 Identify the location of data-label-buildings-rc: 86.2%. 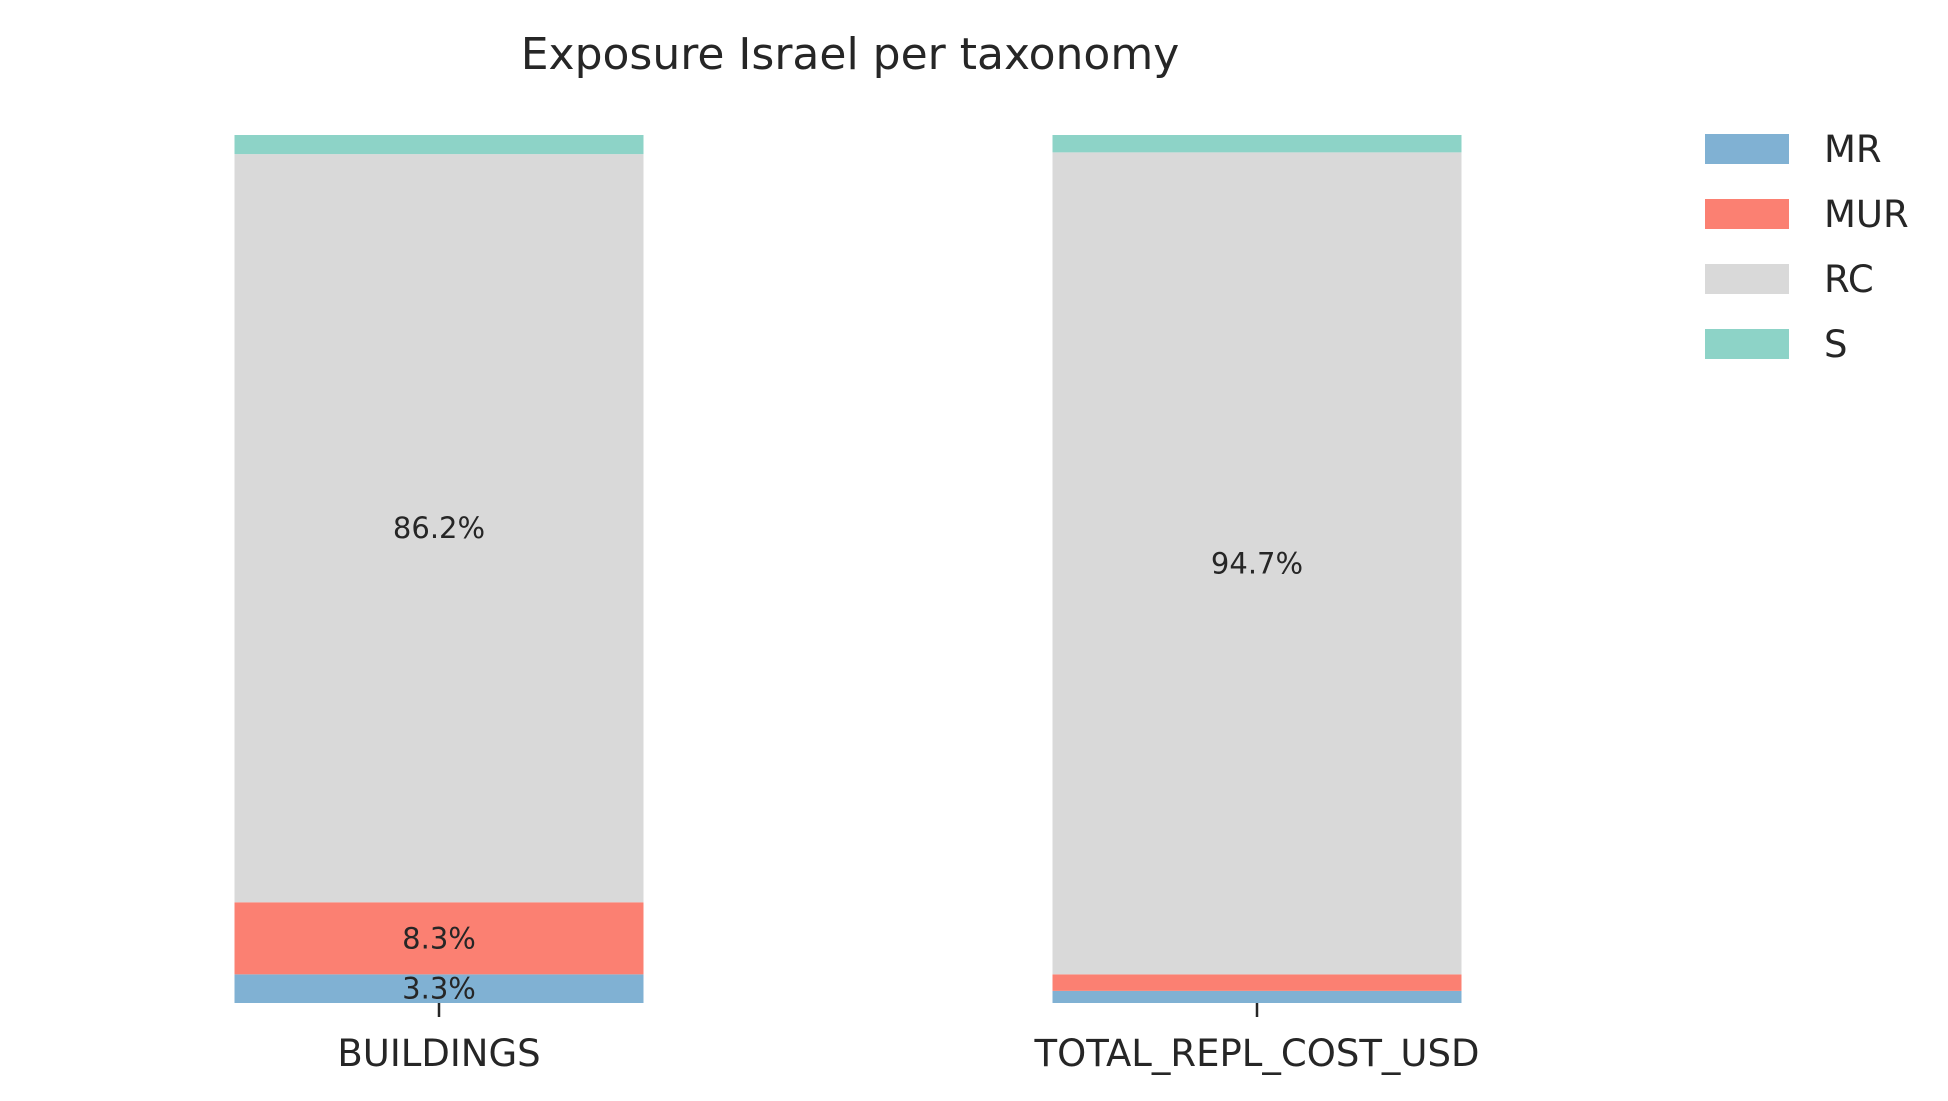
(439, 528).